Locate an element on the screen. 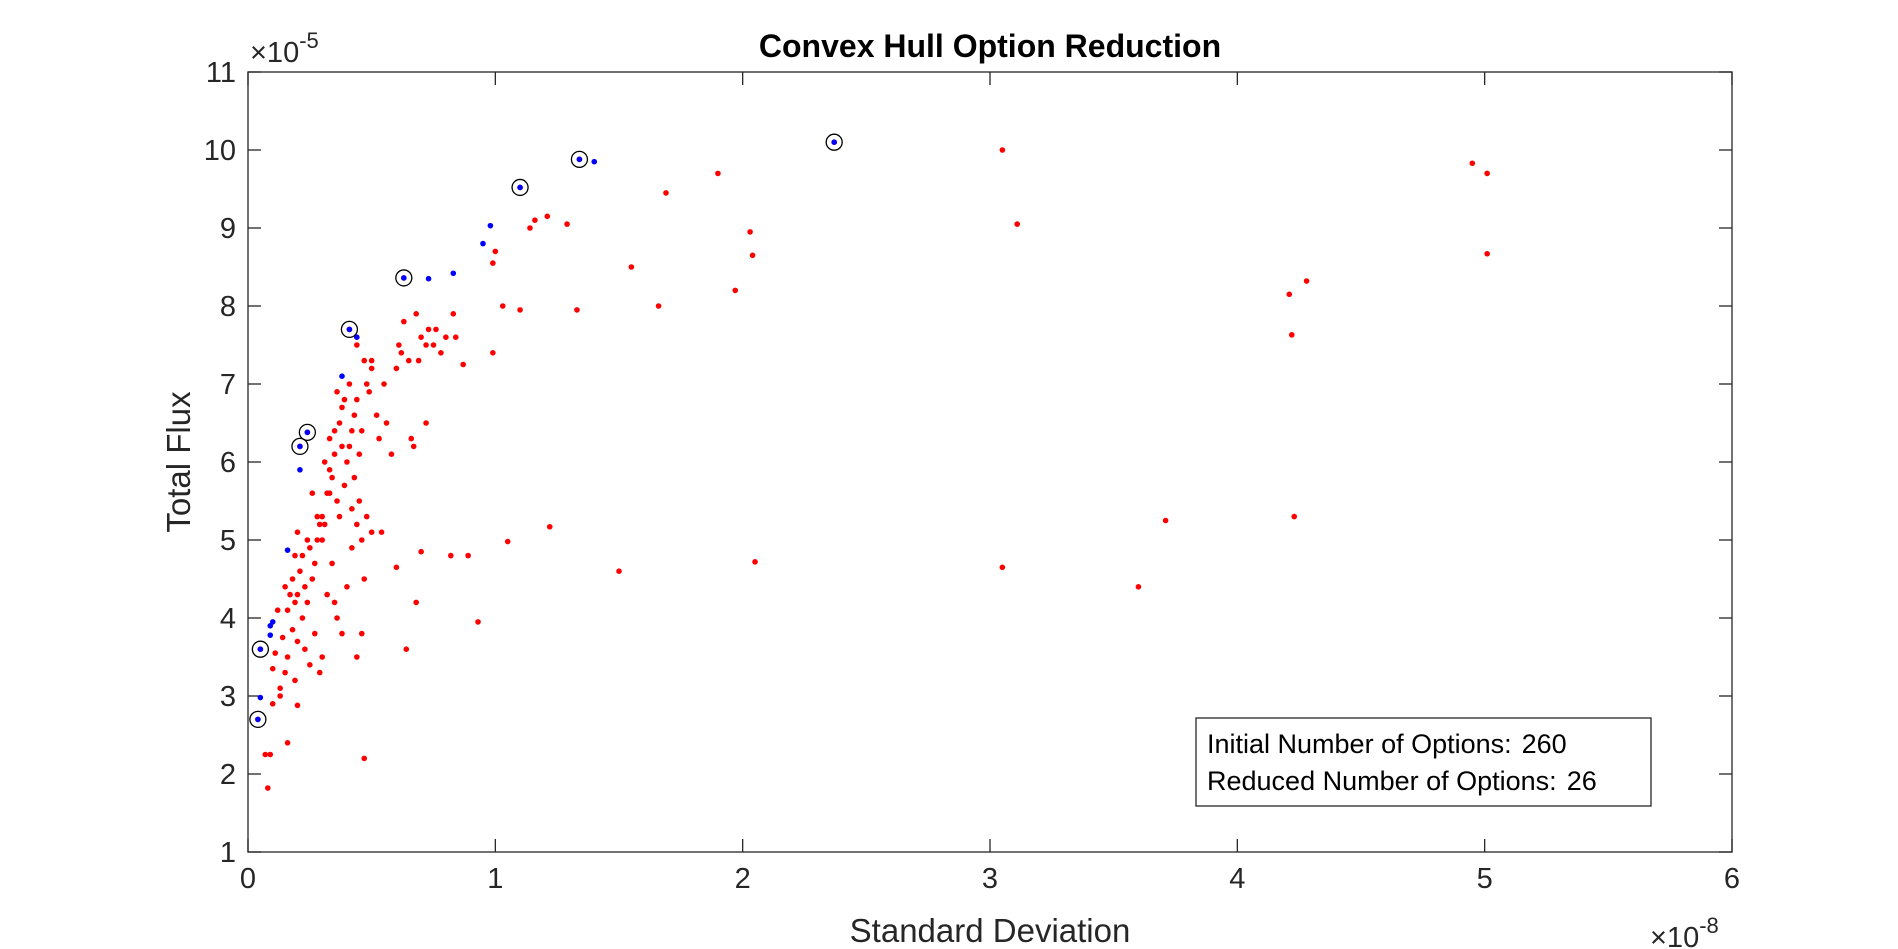  x-axis-title: Standard Deviation is located at coordinates (990, 930).